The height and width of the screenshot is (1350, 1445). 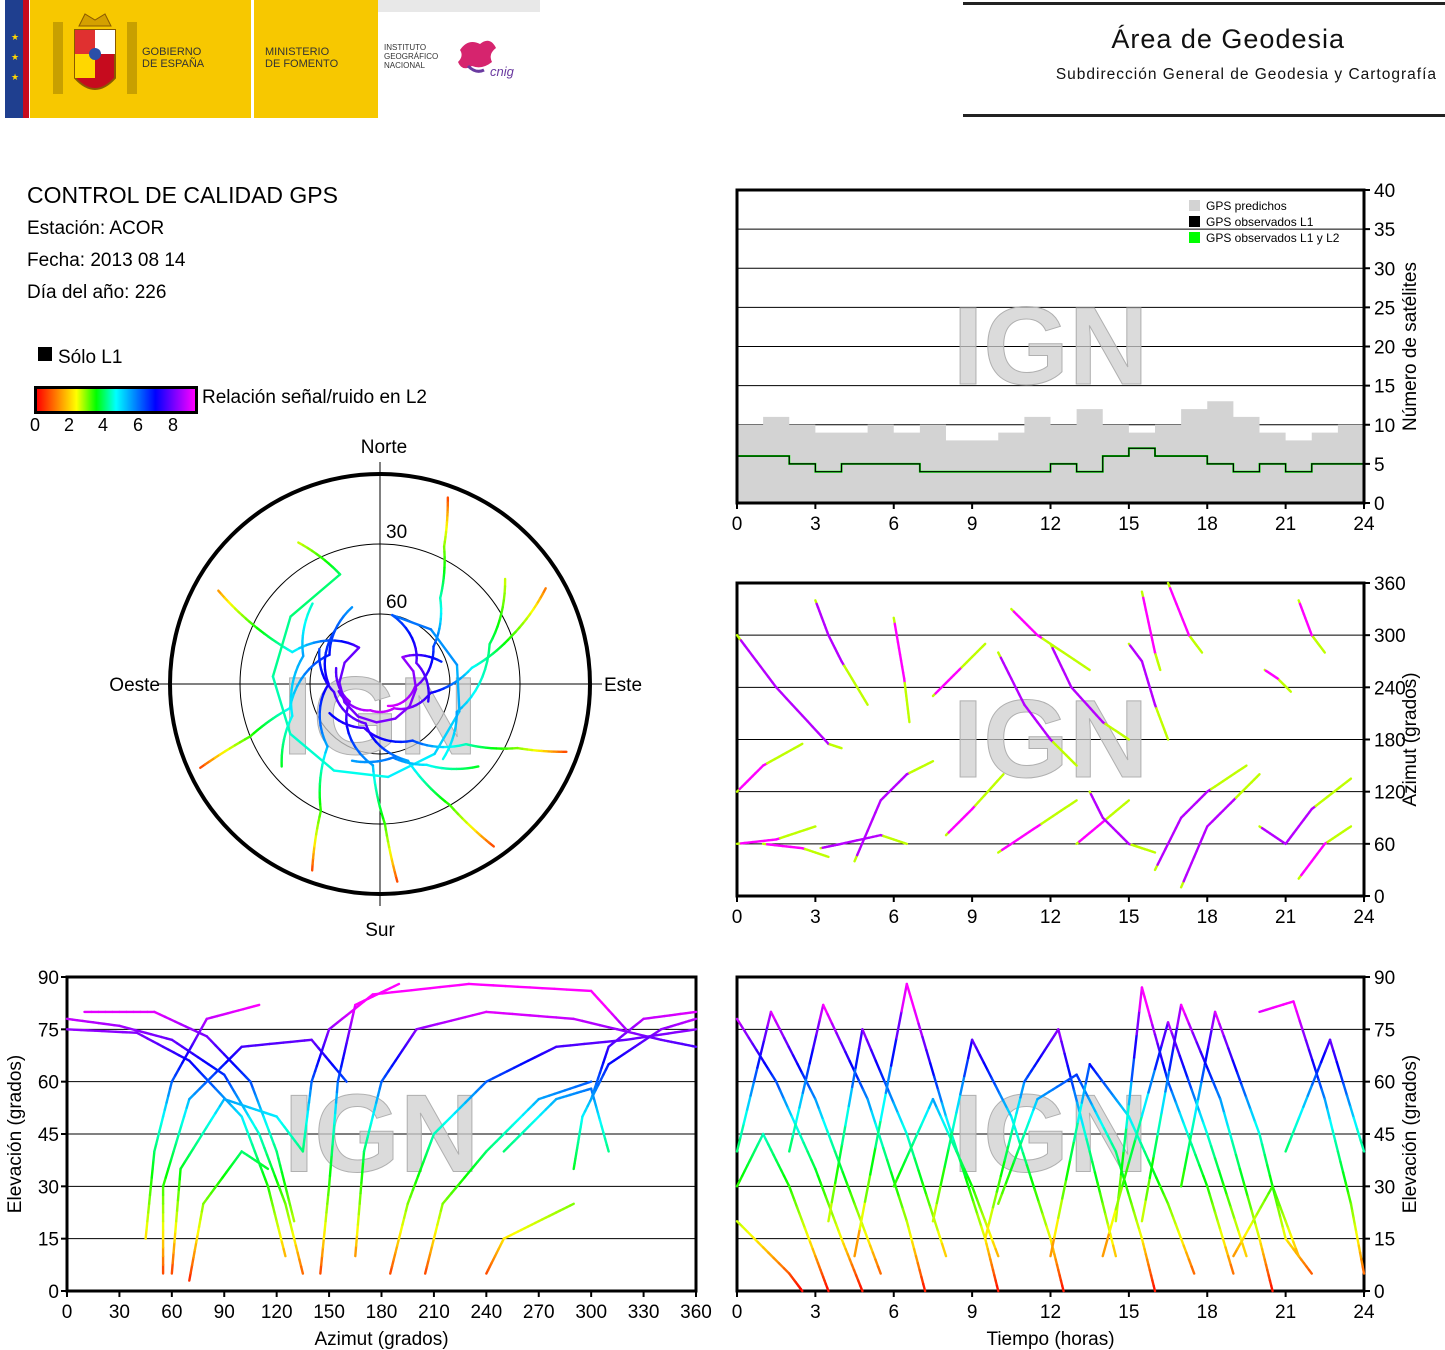 I want to click on ministerio-label: MINISTERIO DE FOMENTO, so click(x=302, y=58).